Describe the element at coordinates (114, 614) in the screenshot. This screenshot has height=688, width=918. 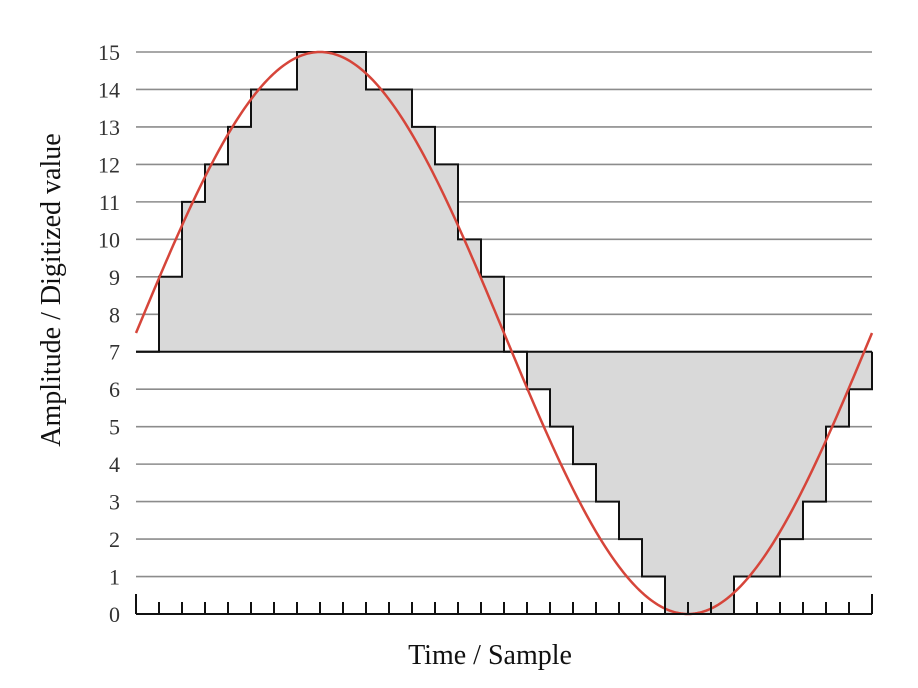
I see `y-tick-label: 0` at that location.